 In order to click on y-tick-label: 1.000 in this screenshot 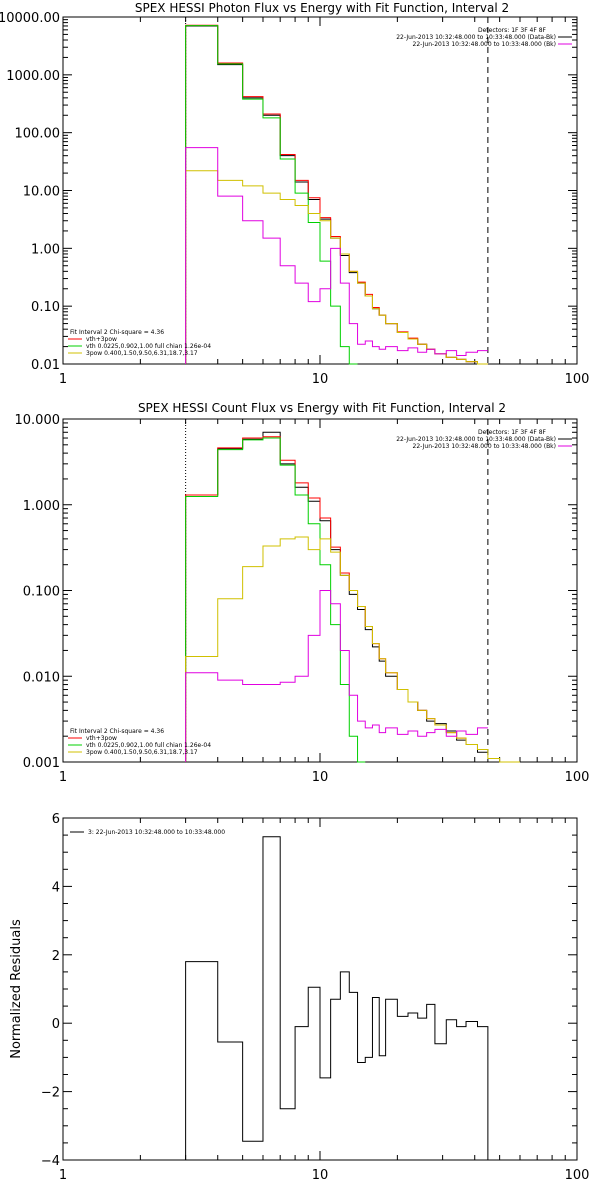, I will do `click(41, 506)`.